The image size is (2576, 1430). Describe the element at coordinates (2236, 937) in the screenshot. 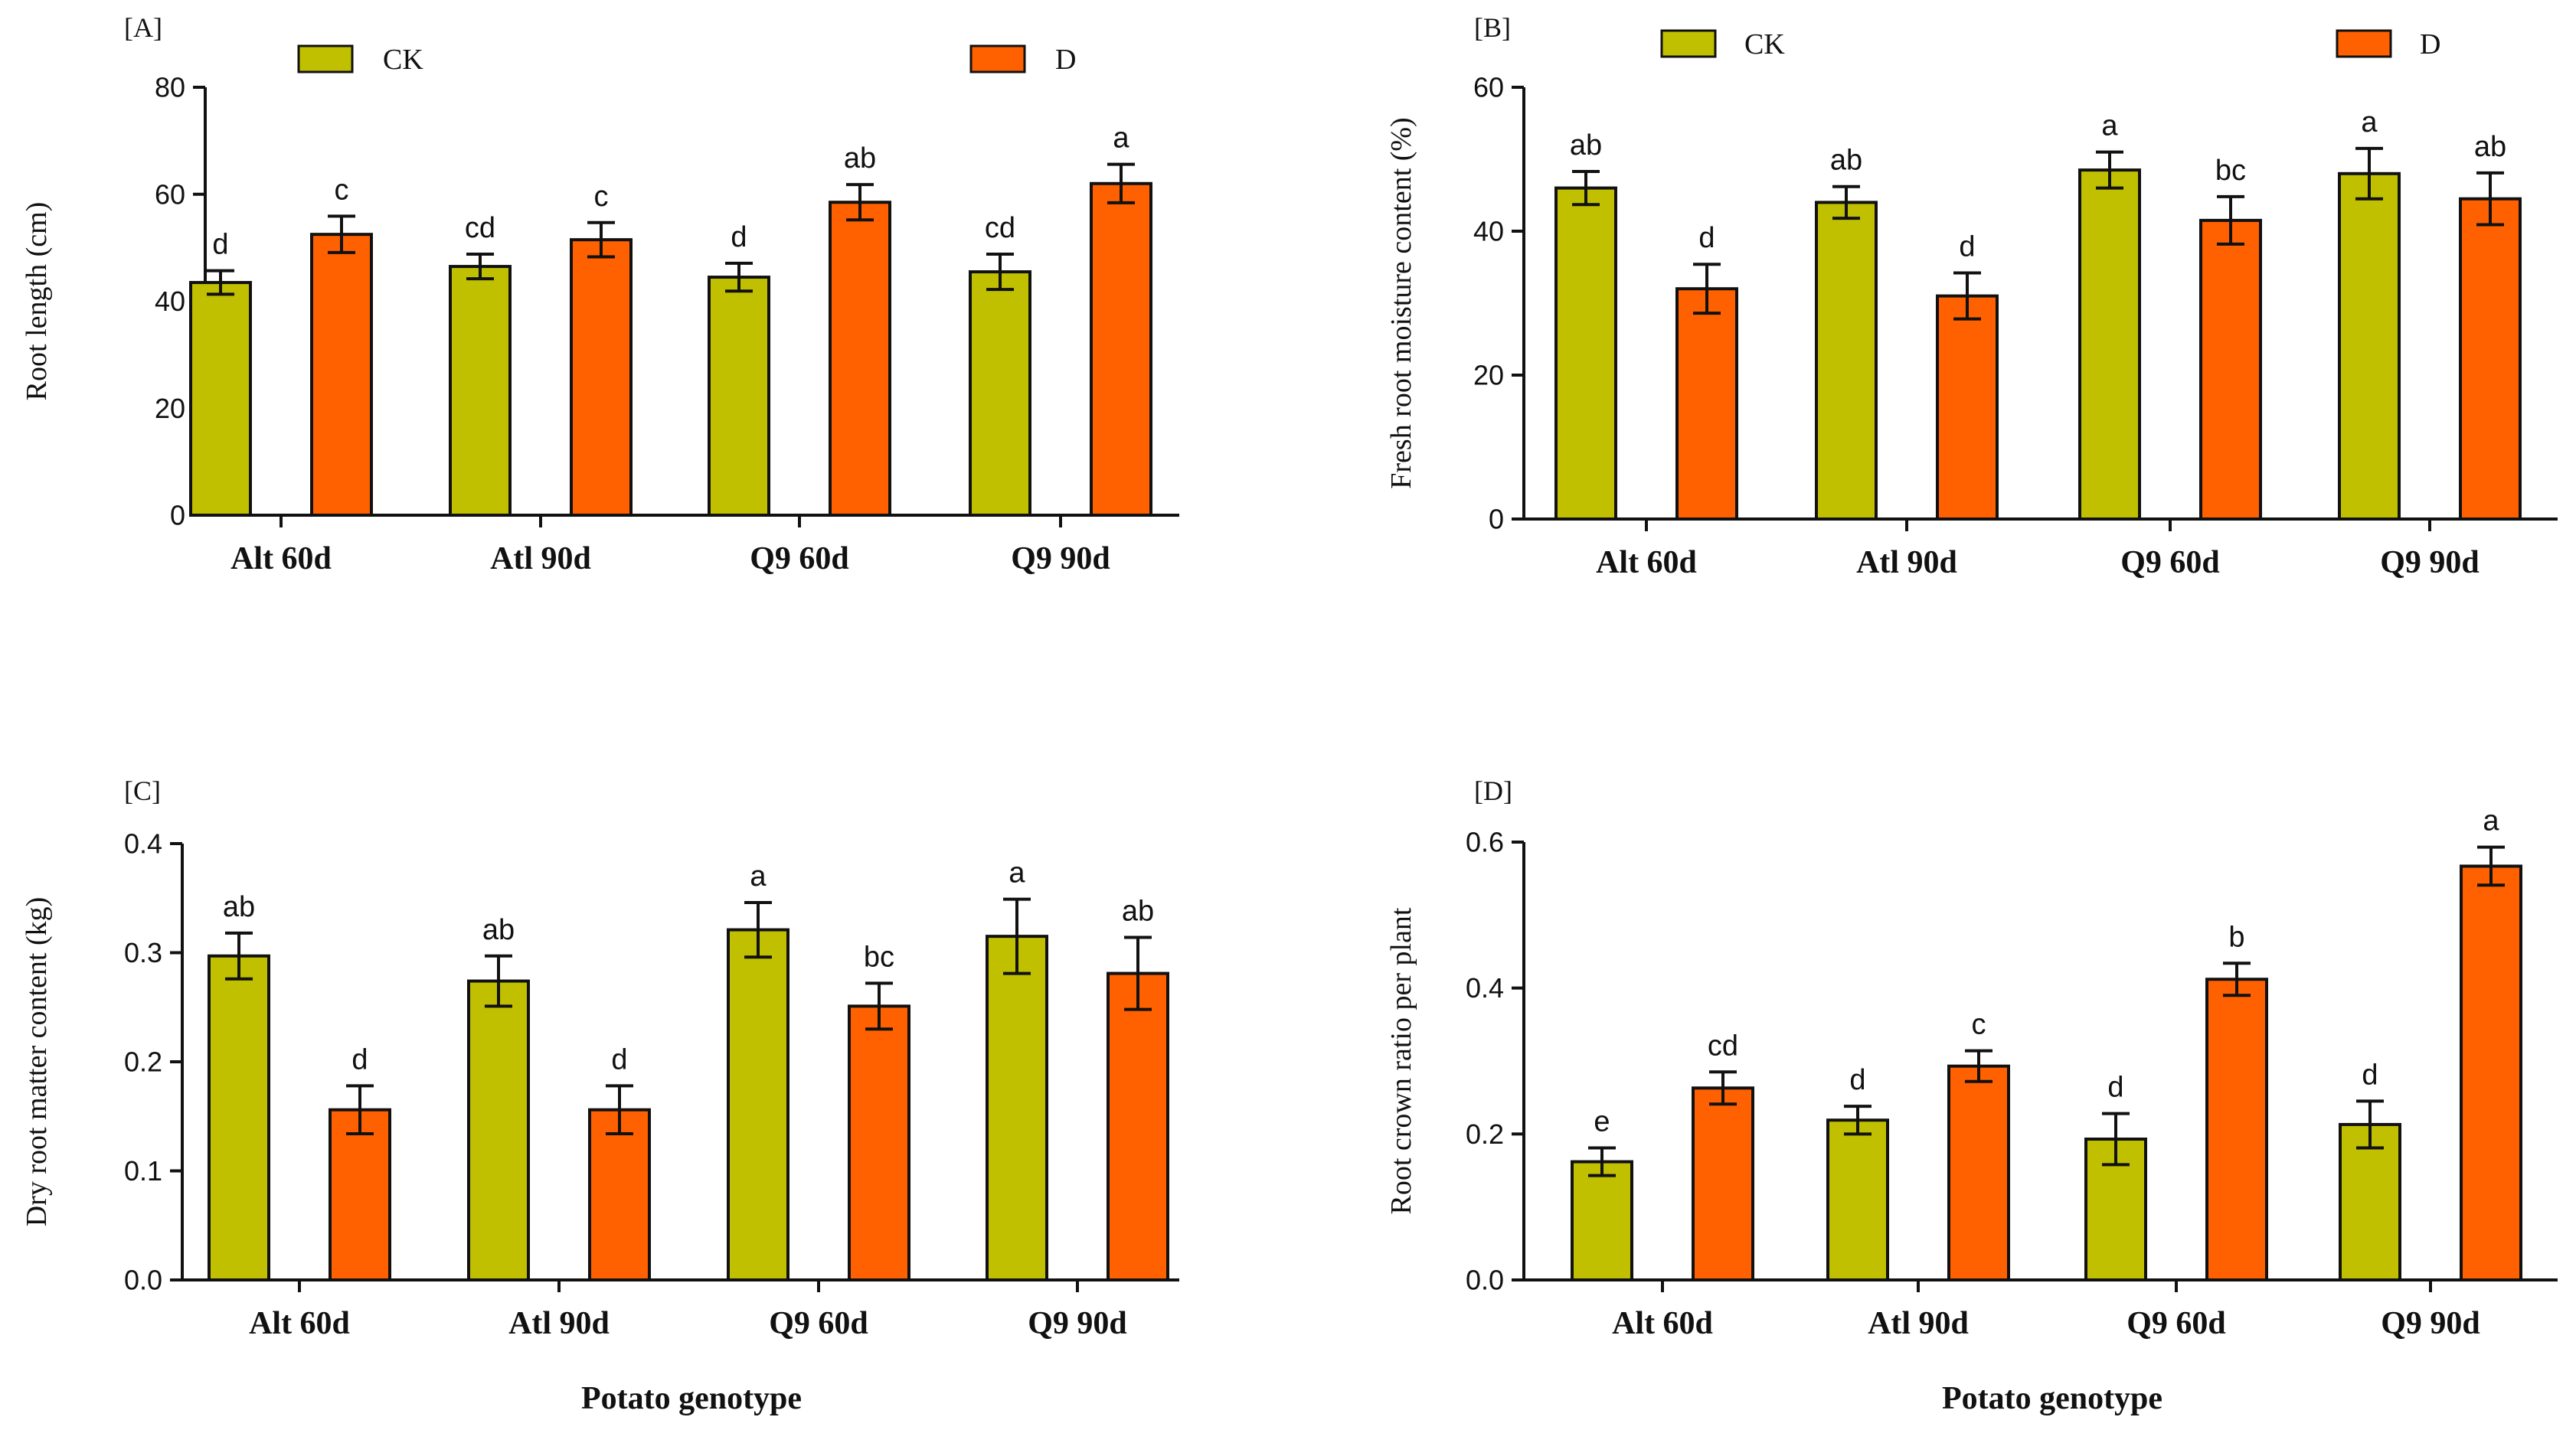

I see `significance-label: b` at that location.